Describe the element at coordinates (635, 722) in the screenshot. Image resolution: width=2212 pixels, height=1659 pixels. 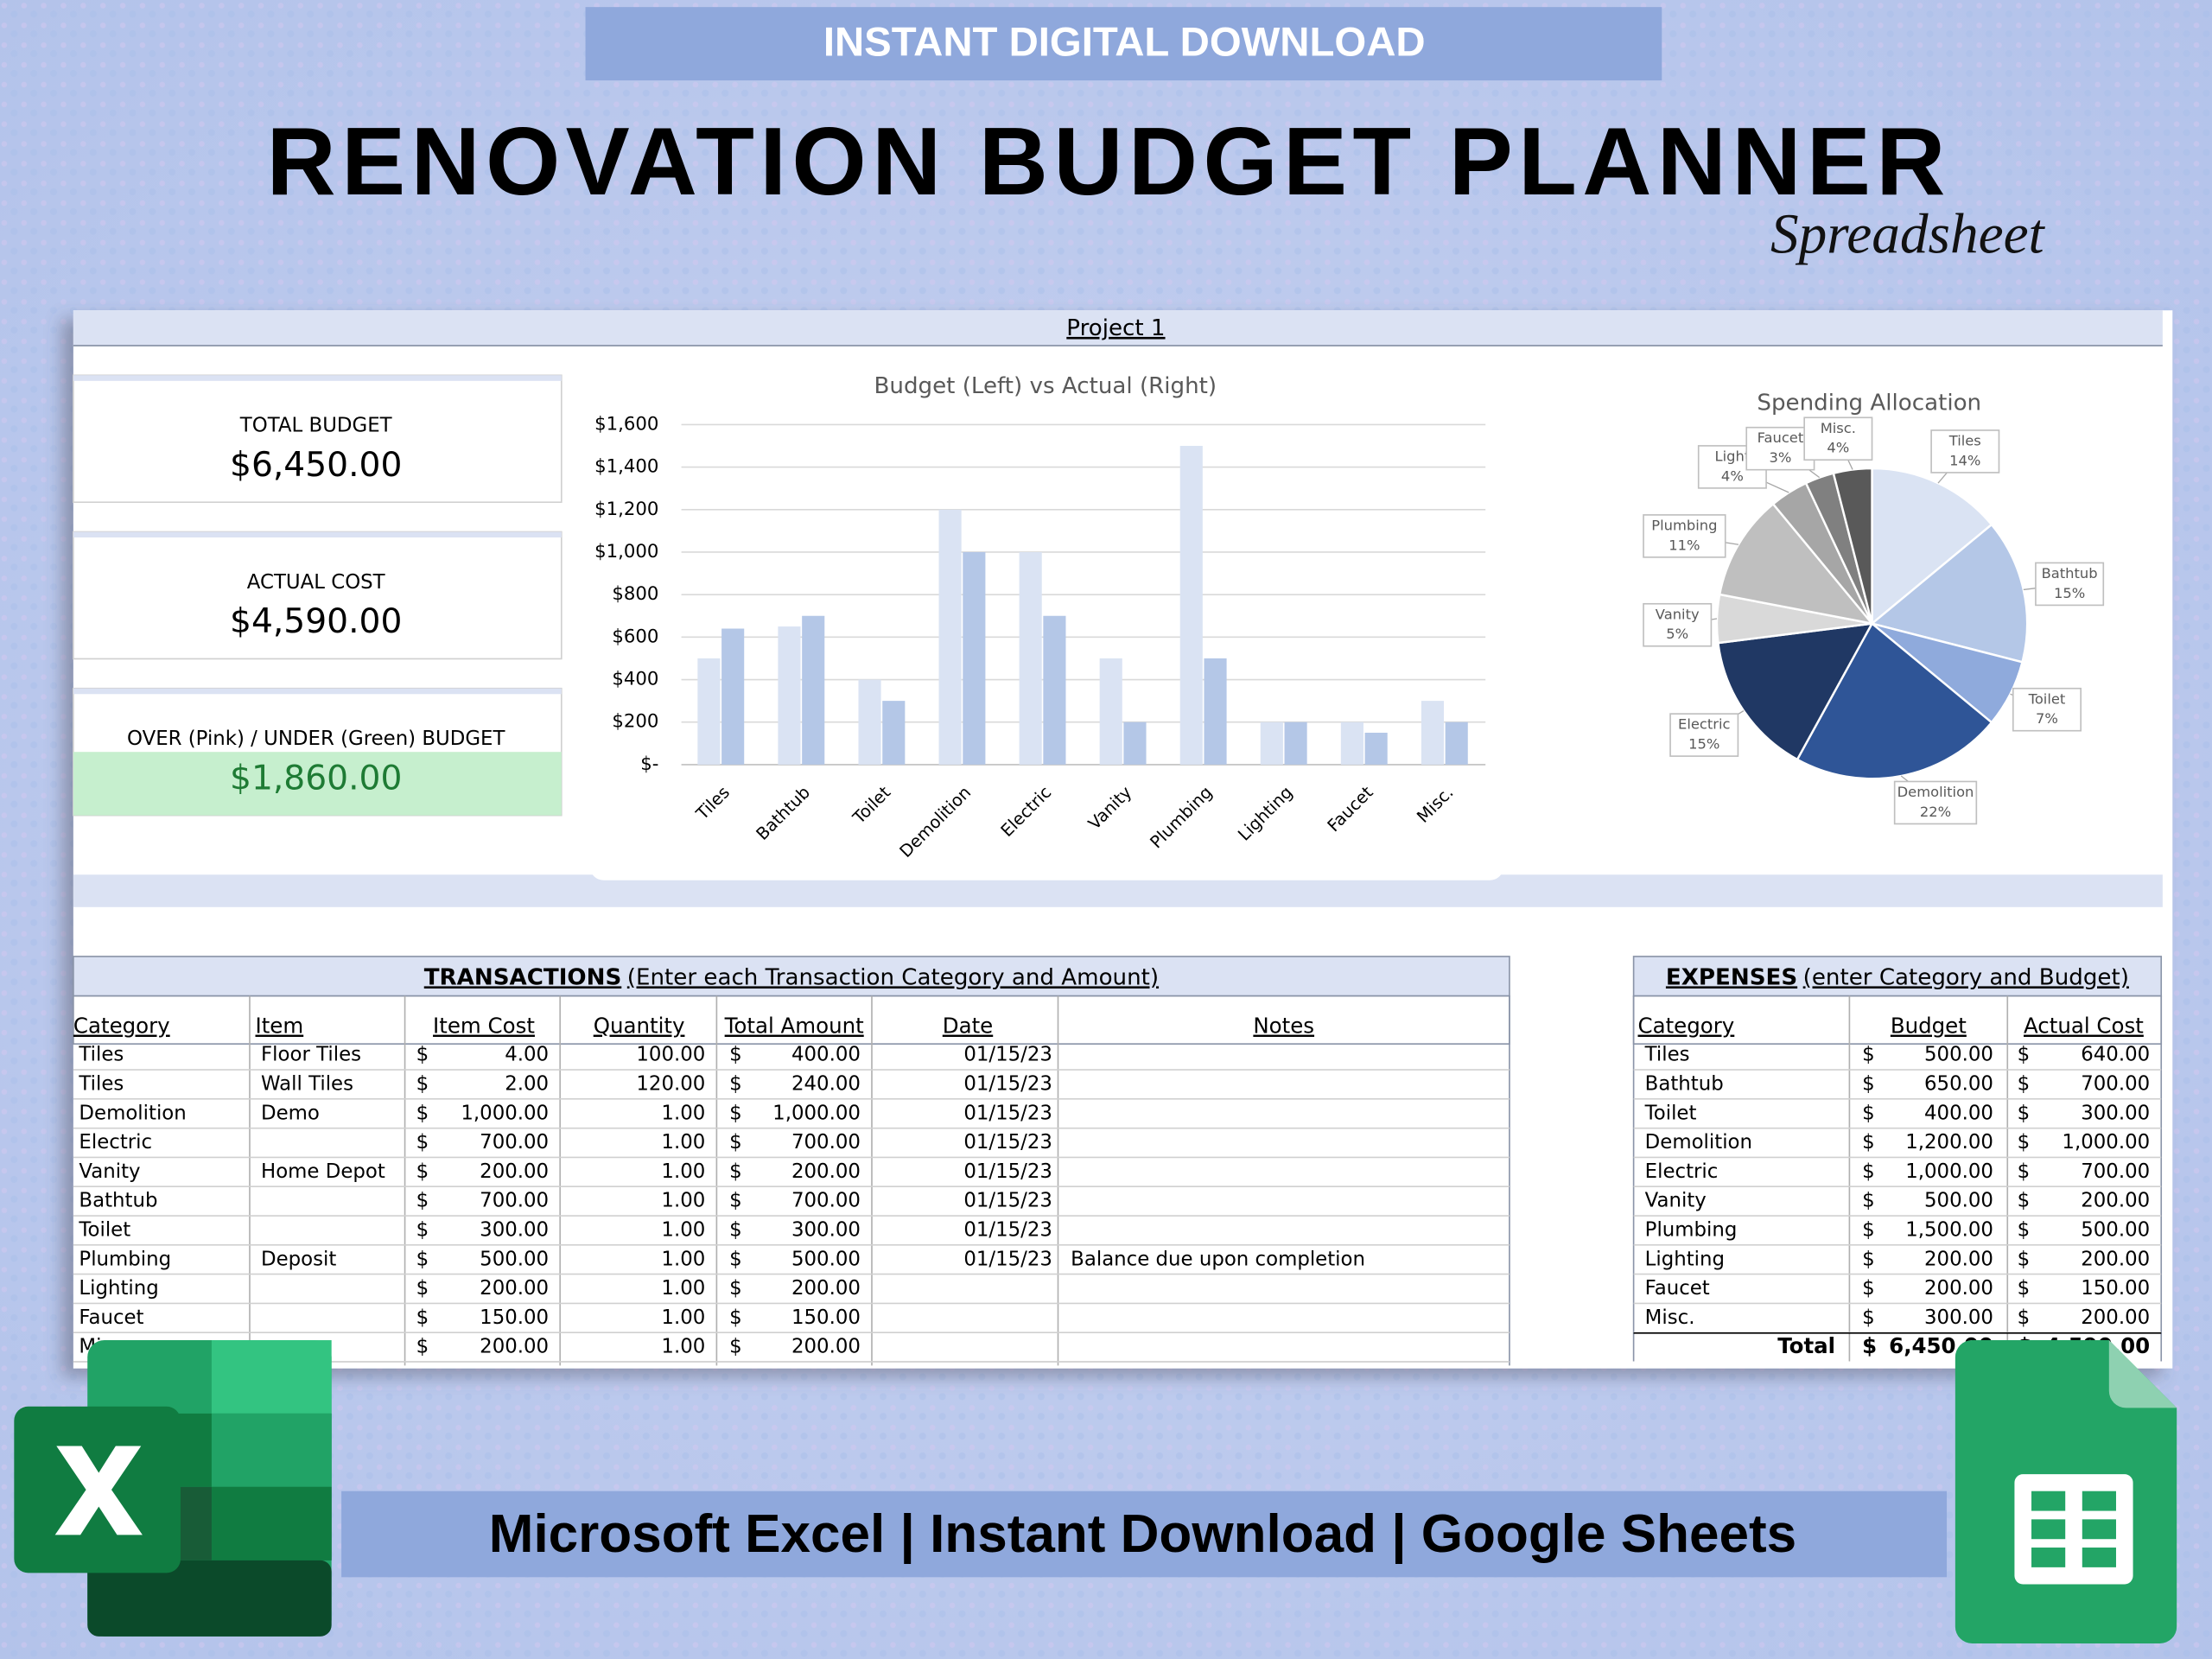
I see `y-tick-label: $200` at that location.